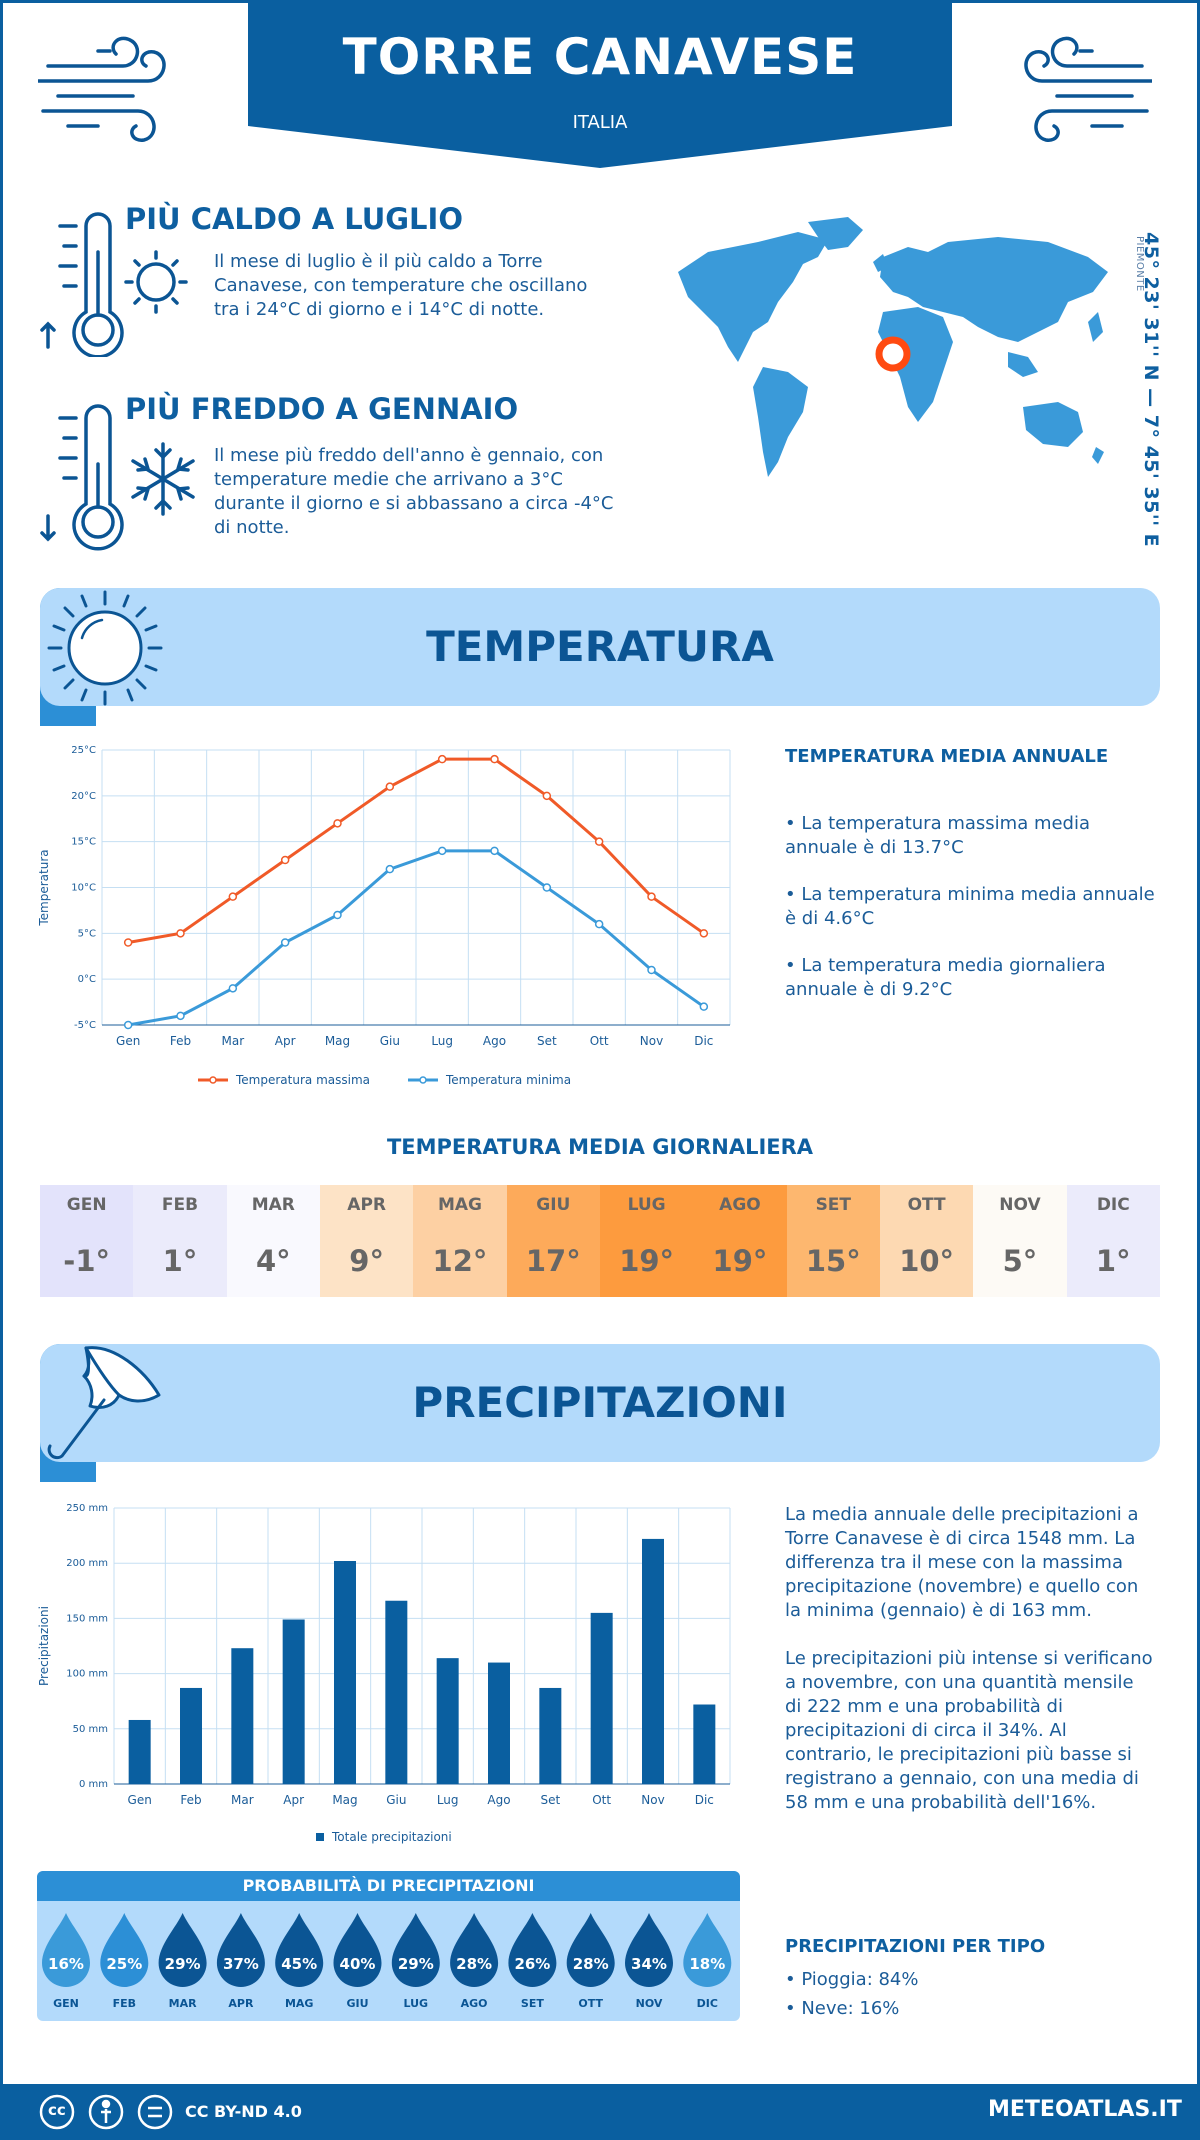 The height and width of the screenshot is (2140, 1200). What do you see at coordinates (273, 1241) in the screenshot?
I see `daily-temp-cell: MAR 4°` at bounding box center [273, 1241].